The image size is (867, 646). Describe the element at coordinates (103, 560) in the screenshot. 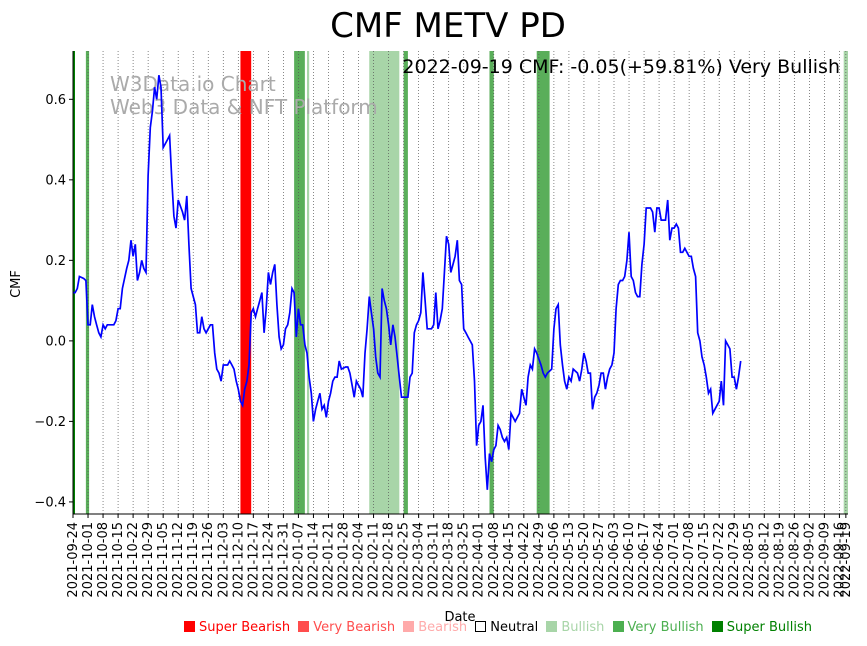

I see `x-tick-label: 2021-10-08` at that location.